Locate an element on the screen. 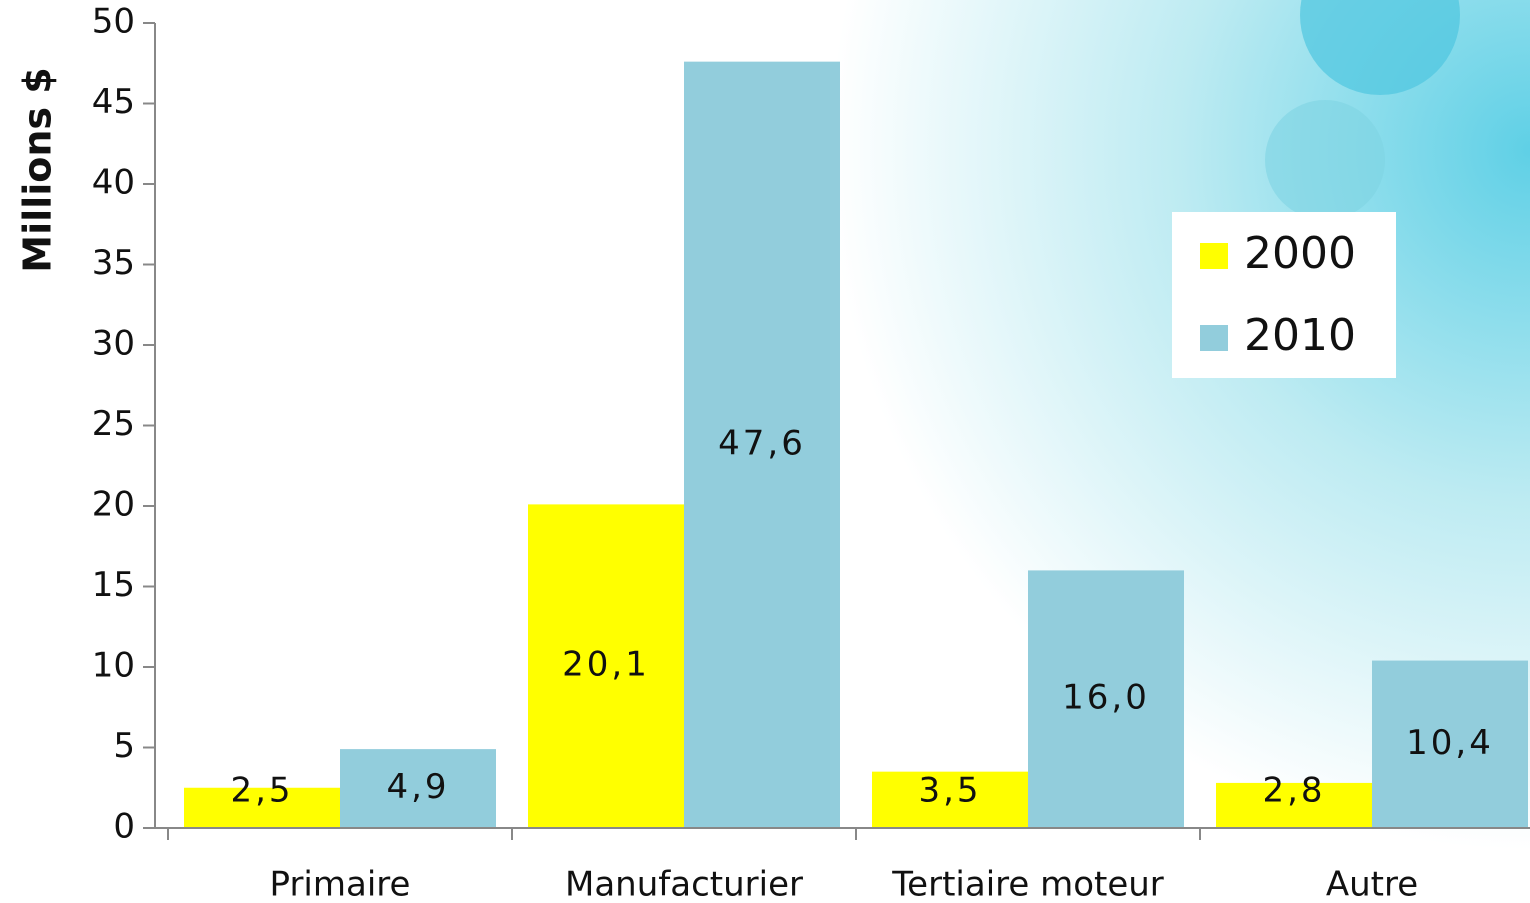 The height and width of the screenshot is (903, 1530). y-tick-label: 30 is located at coordinates (113, 344).